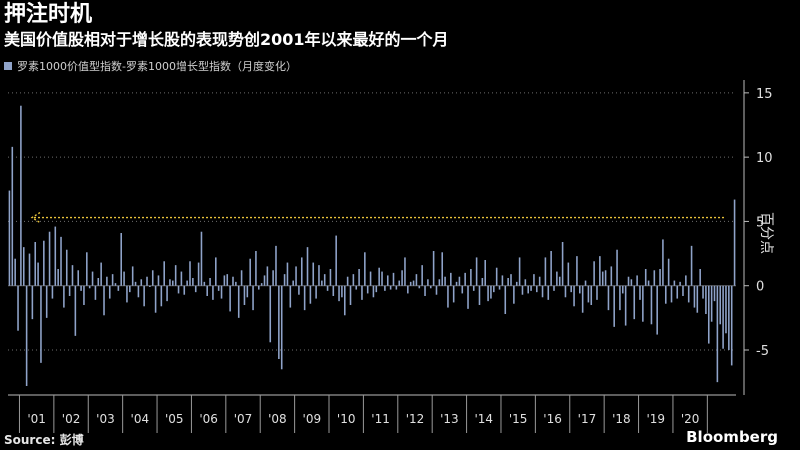  What do you see at coordinates (655, 419) in the screenshot?
I see `x-tick-label: '19` at bounding box center [655, 419].